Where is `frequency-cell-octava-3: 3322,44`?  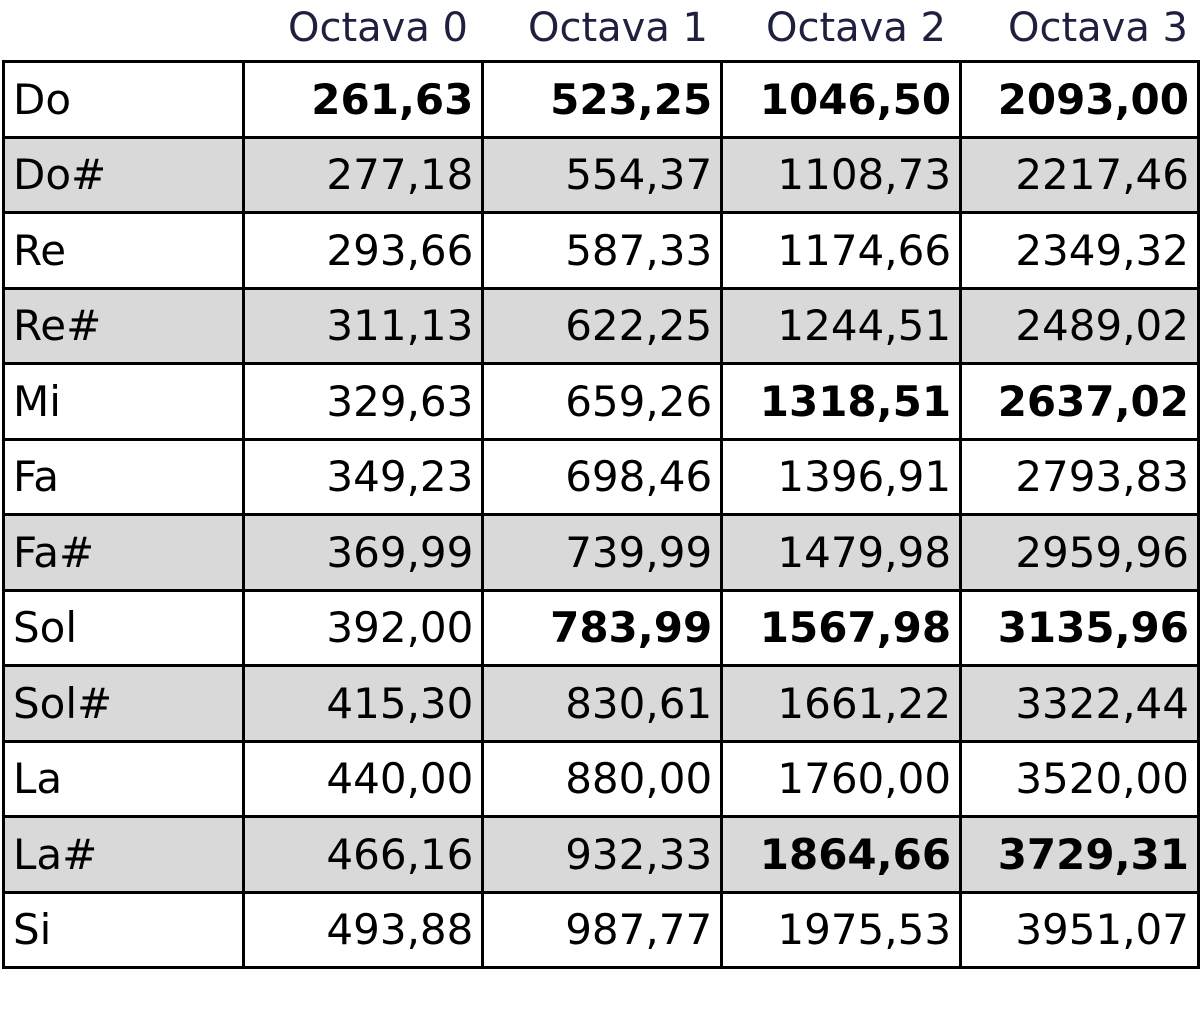 frequency-cell-octava-3: 3322,44 is located at coordinates (1079, 703).